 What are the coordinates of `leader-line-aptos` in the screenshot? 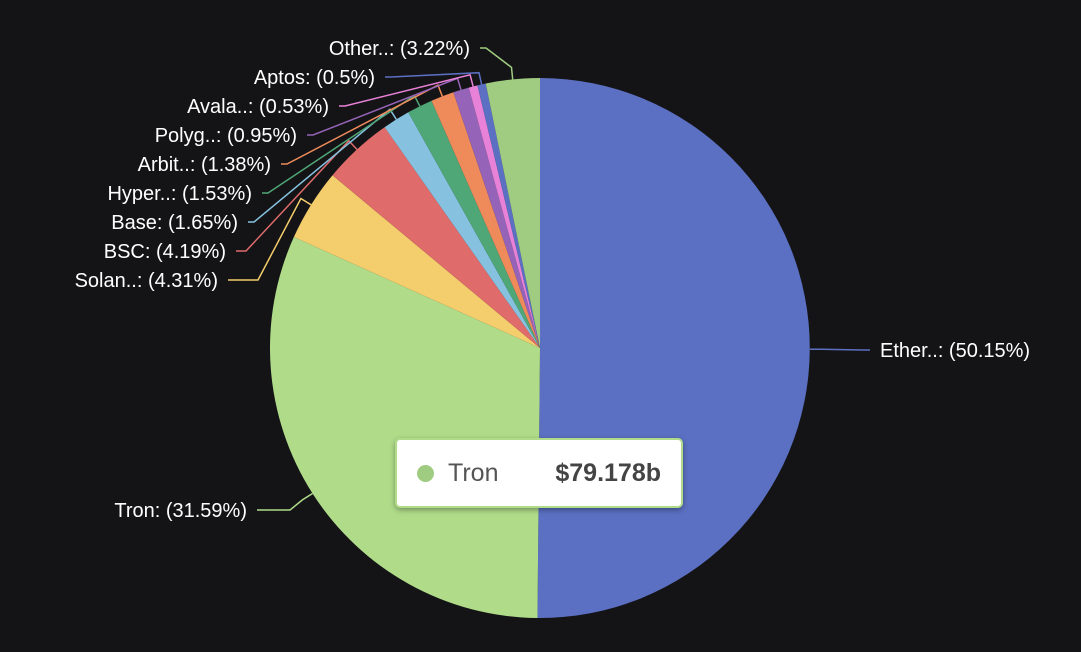 It's located at (434, 78).